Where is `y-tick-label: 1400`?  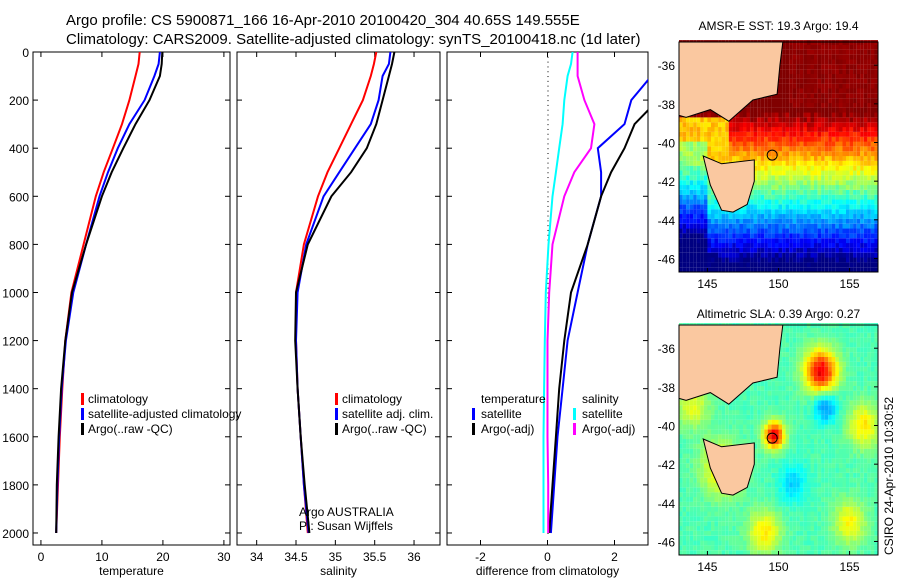 y-tick-label: 1400 is located at coordinates (15, 390).